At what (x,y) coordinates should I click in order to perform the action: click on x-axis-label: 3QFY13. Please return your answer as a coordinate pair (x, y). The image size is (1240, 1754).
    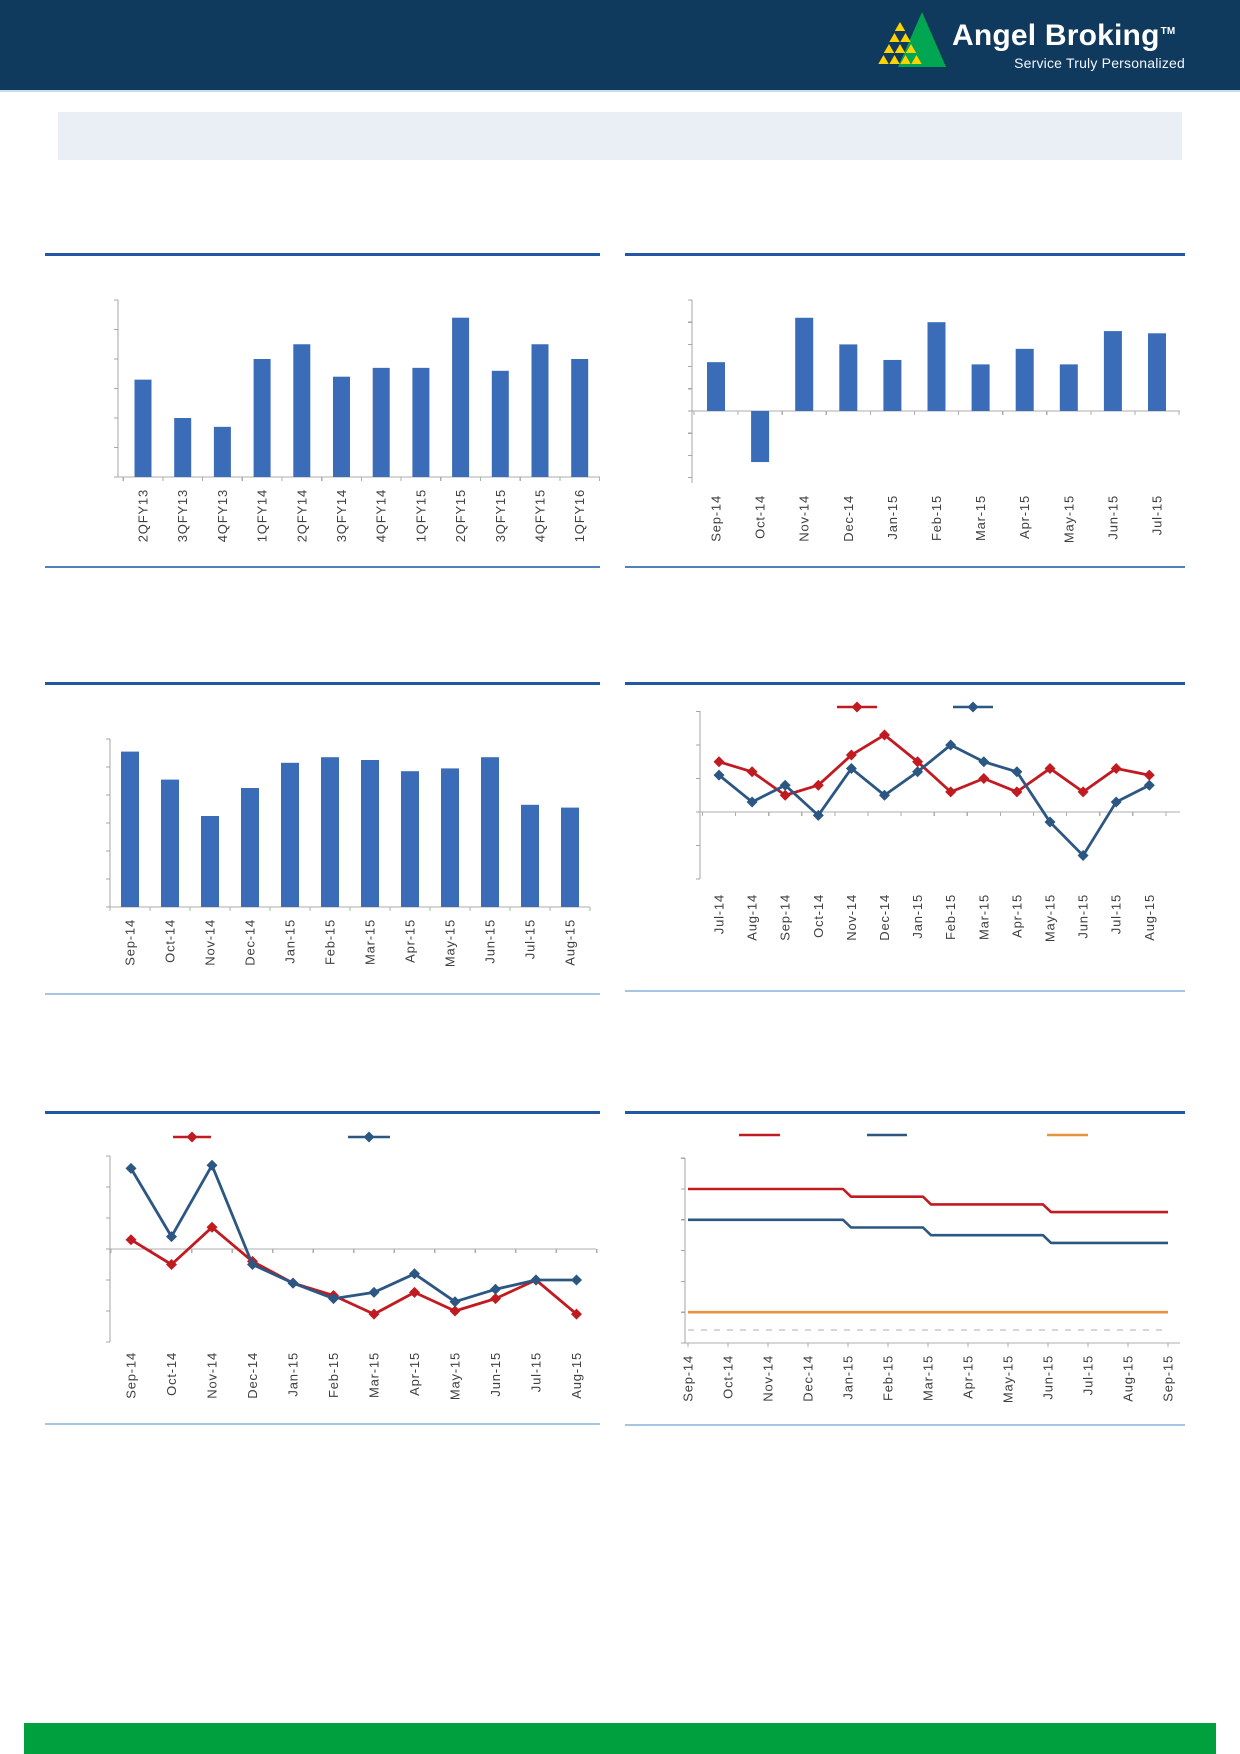
    Looking at the image, I should click on (182, 515).